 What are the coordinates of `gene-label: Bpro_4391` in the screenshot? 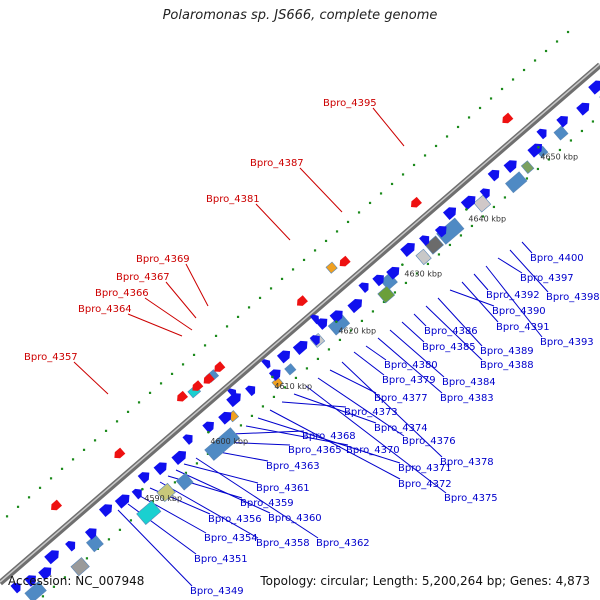 It's located at (523, 327).